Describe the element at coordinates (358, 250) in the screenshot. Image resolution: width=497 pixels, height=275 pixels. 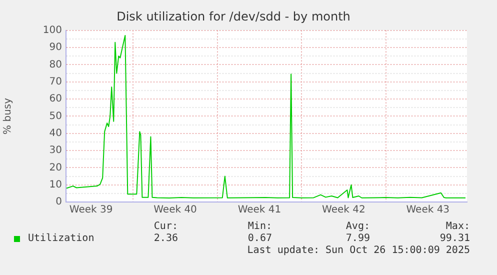
I see `text: Last update: Sun Oct 26 15:00:09 2025` at that location.